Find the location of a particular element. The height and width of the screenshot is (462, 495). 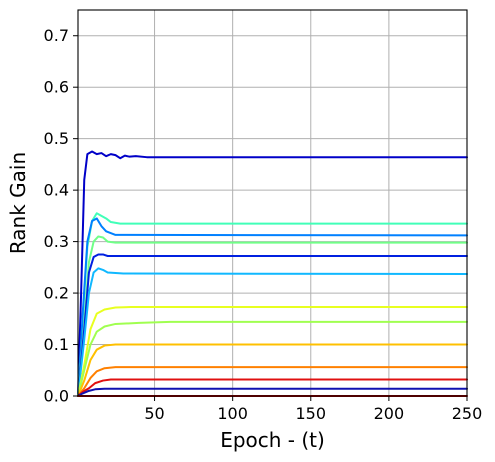

x-tick-label: 50 is located at coordinates (154, 413).